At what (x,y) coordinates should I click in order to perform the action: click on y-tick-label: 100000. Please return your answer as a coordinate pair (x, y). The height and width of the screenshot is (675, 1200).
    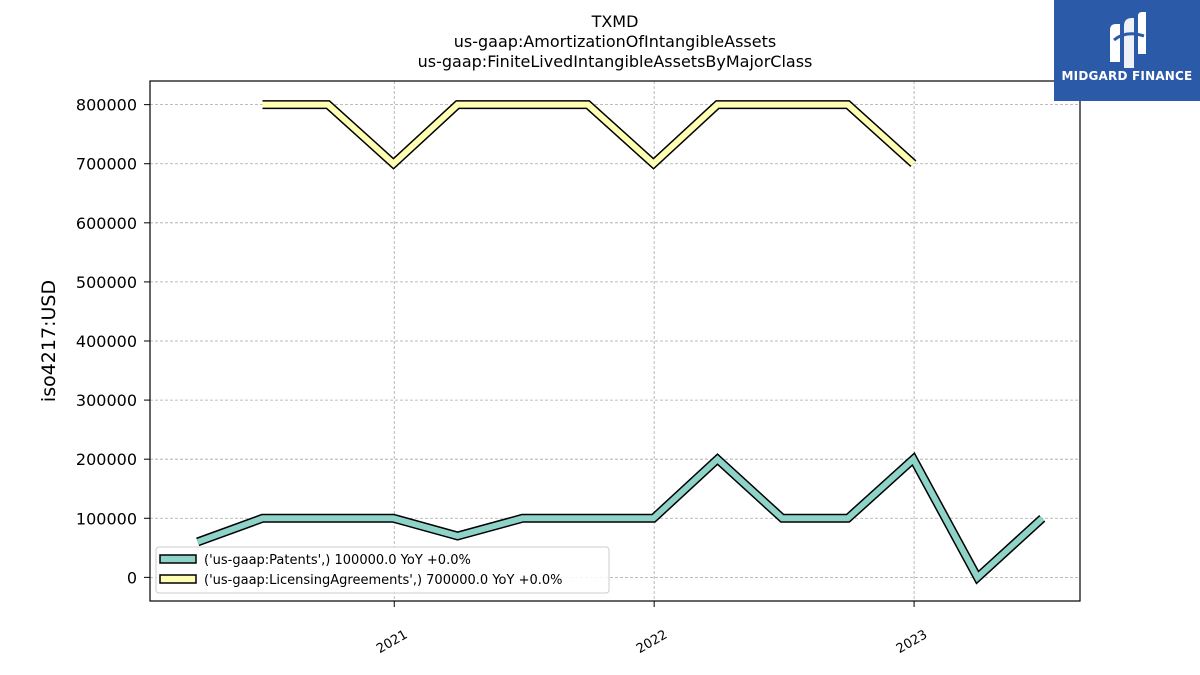
    Looking at the image, I should click on (106, 518).